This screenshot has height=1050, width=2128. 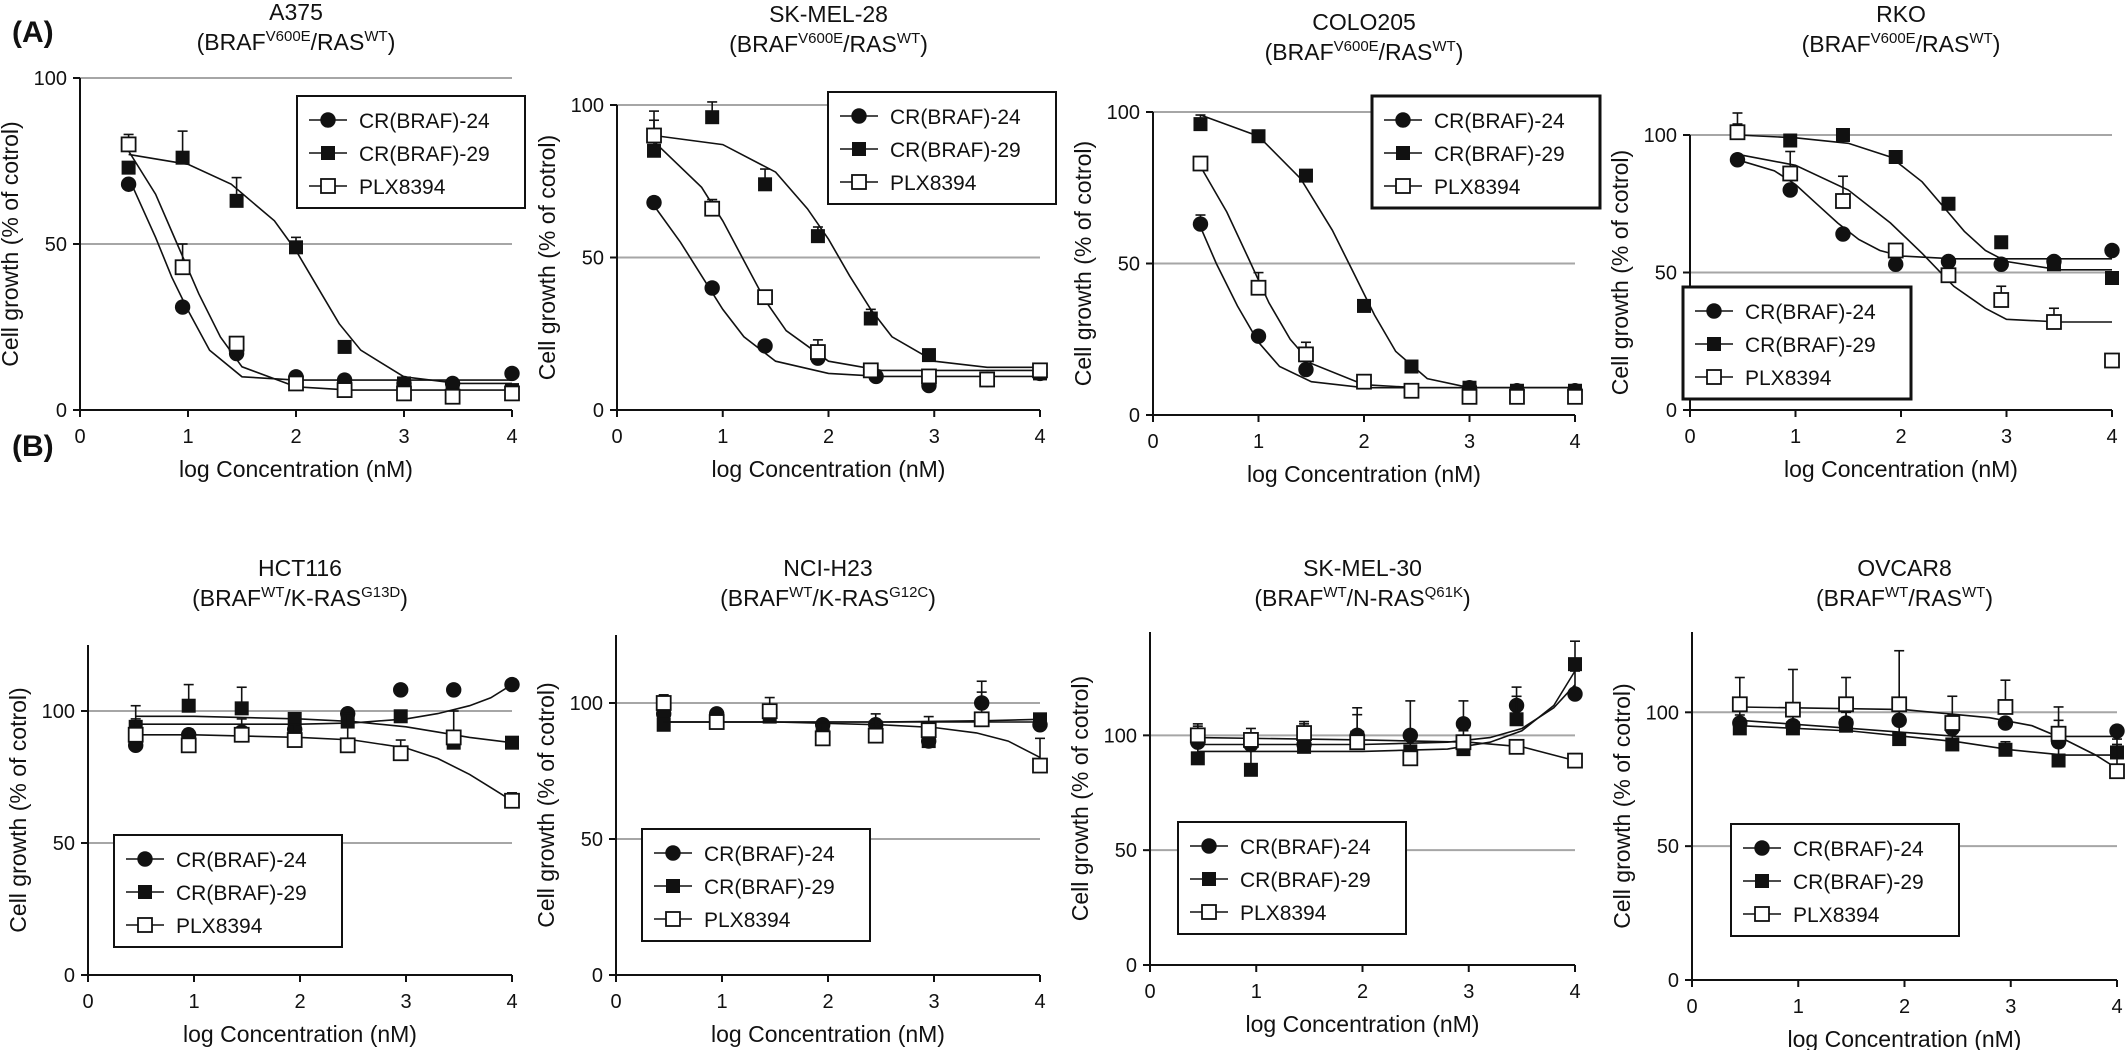 I want to click on x-tick-label: 4, so click(x=2111, y=437).